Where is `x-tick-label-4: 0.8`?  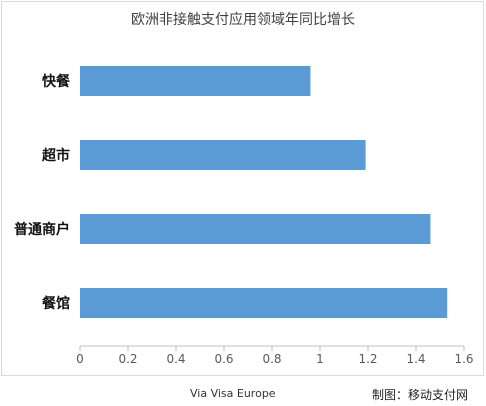 x-tick-label-4: 0.8 is located at coordinates (271, 359).